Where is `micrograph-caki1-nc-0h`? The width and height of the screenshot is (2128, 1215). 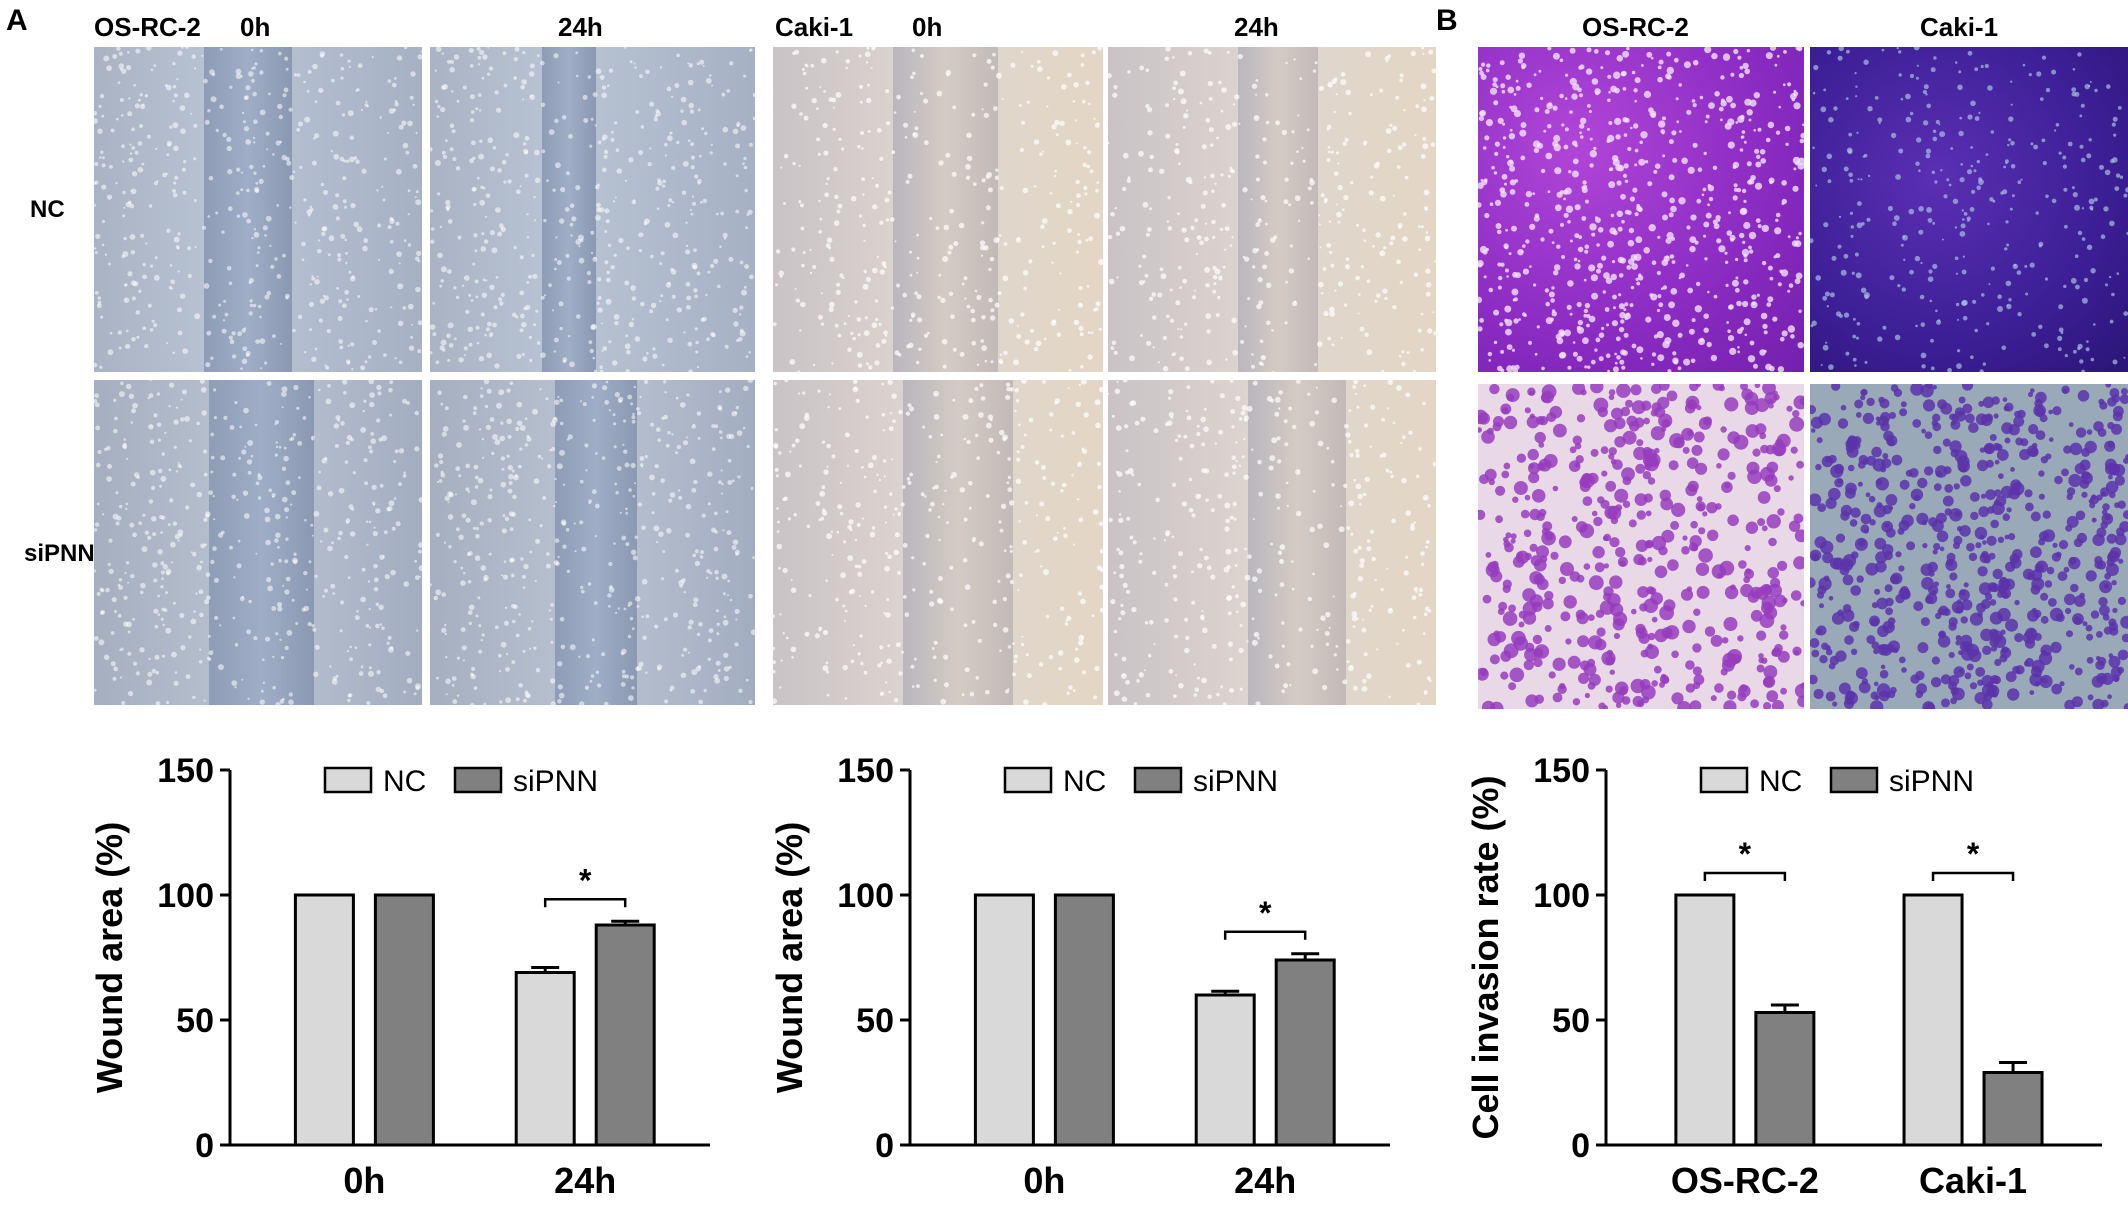 micrograph-caki1-nc-0h is located at coordinates (938, 209).